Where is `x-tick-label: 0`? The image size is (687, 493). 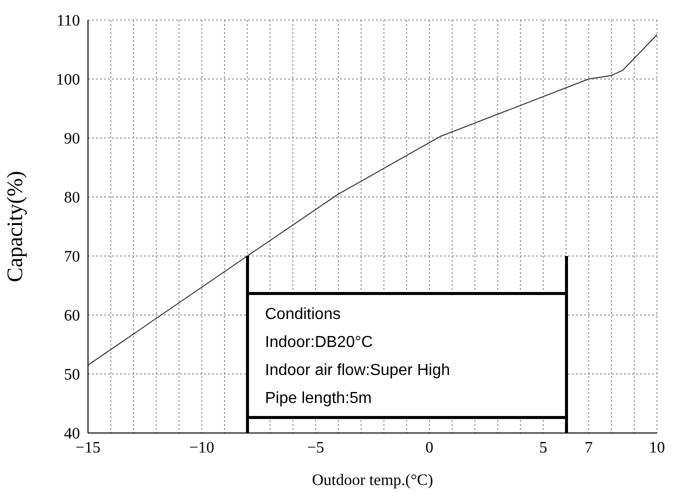 x-tick-label: 0 is located at coordinates (429, 447).